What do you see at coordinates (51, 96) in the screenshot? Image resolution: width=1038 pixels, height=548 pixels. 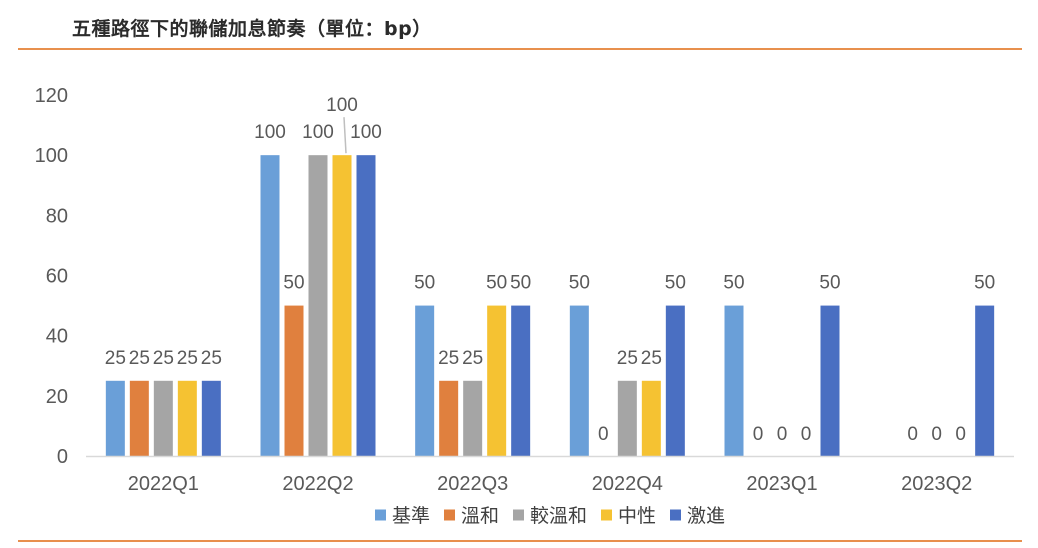 I see `y-tick-label: 120` at bounding box center [51, 96].